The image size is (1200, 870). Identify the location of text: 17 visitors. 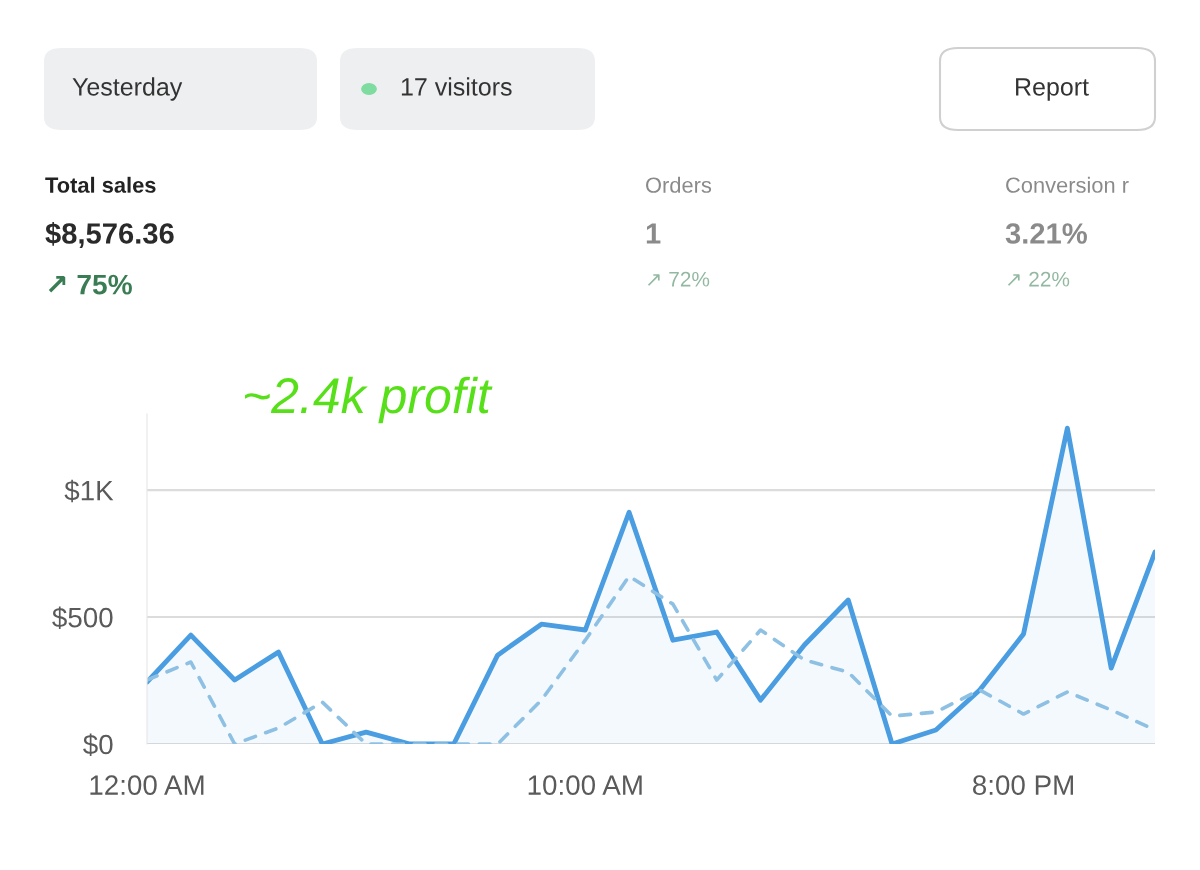
(456, 86).